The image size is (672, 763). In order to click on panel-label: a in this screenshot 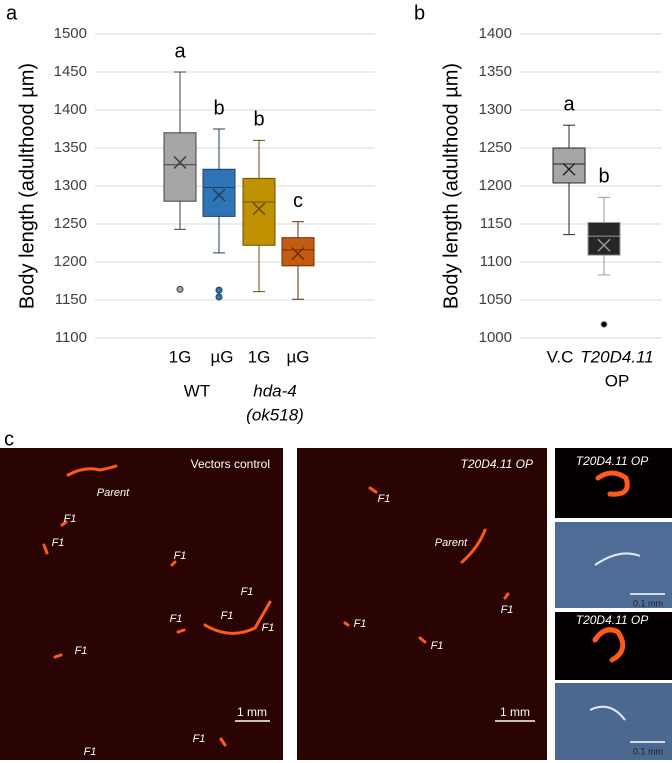, I will do `click(12, 13)`.